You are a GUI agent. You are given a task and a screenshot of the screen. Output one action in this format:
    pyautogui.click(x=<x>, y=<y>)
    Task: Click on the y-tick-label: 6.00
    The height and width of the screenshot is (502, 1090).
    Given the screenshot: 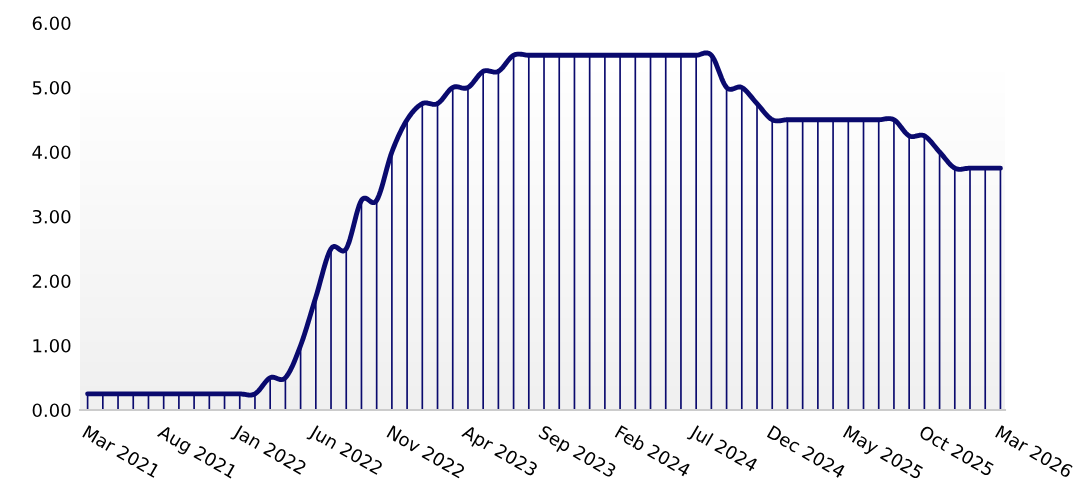 What is the action you would take?
    pyautogui.click(x=51, y=23)
    